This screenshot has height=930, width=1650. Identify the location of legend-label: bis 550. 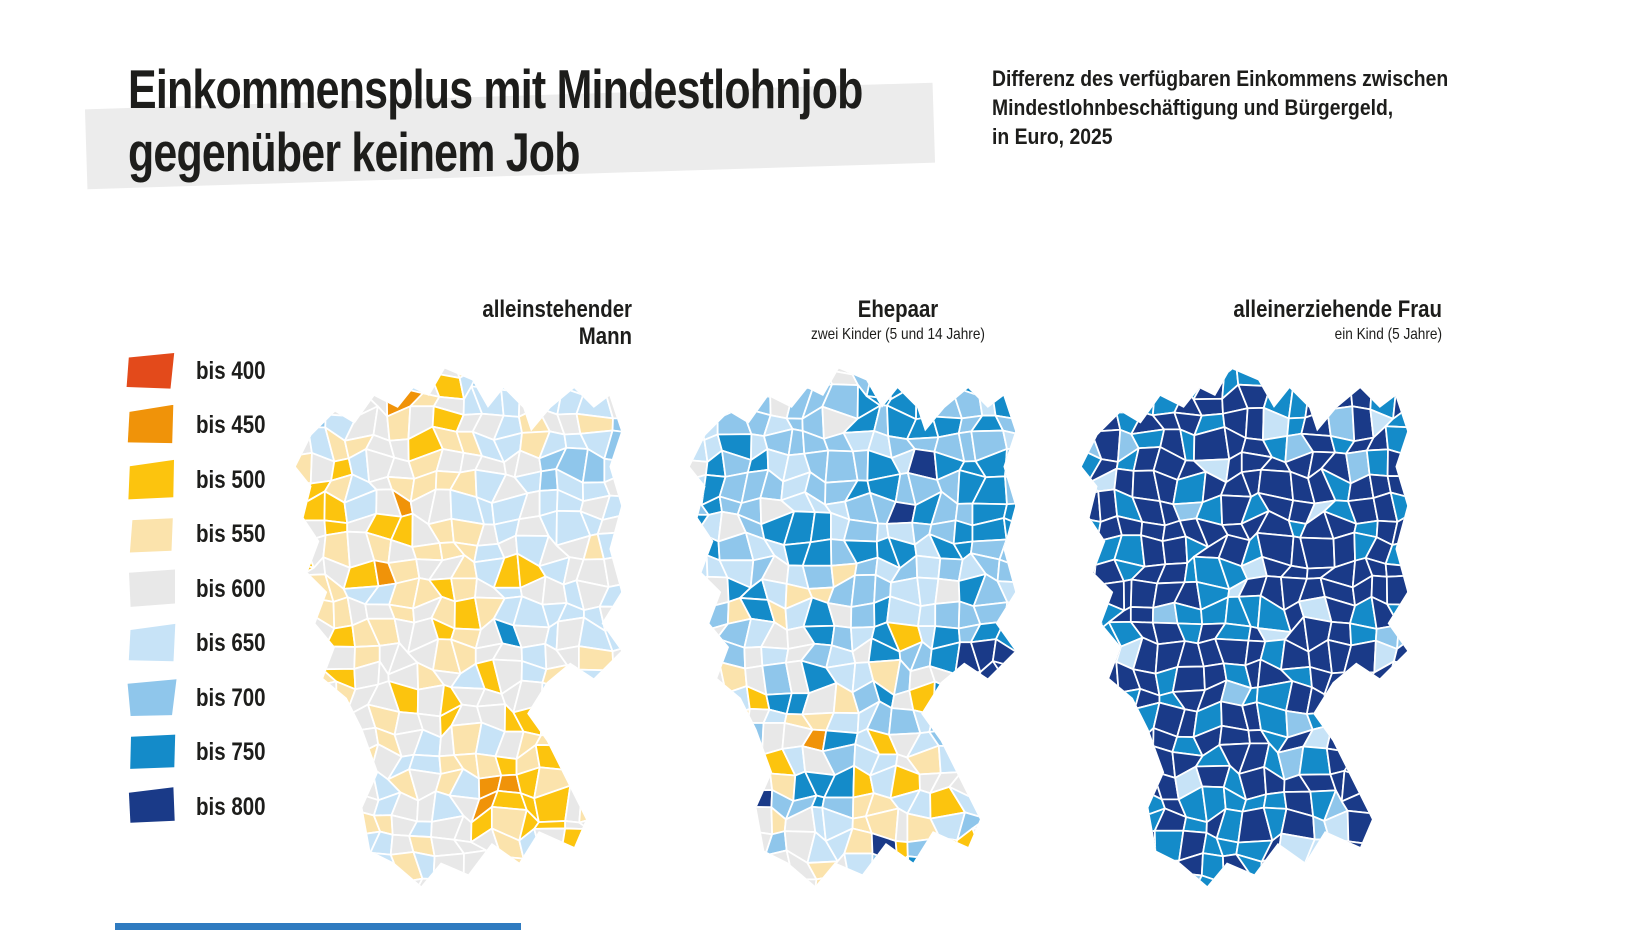
(231, 534).